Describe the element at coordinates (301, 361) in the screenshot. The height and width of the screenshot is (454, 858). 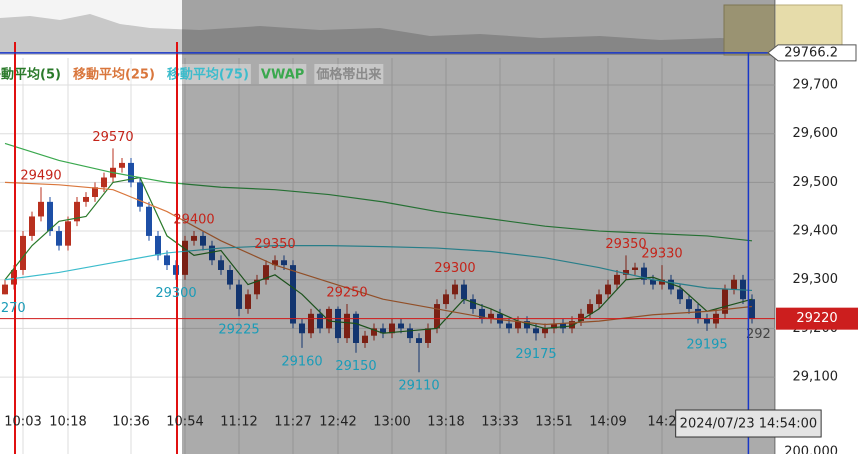
I see `annotation: 29160` at that location.